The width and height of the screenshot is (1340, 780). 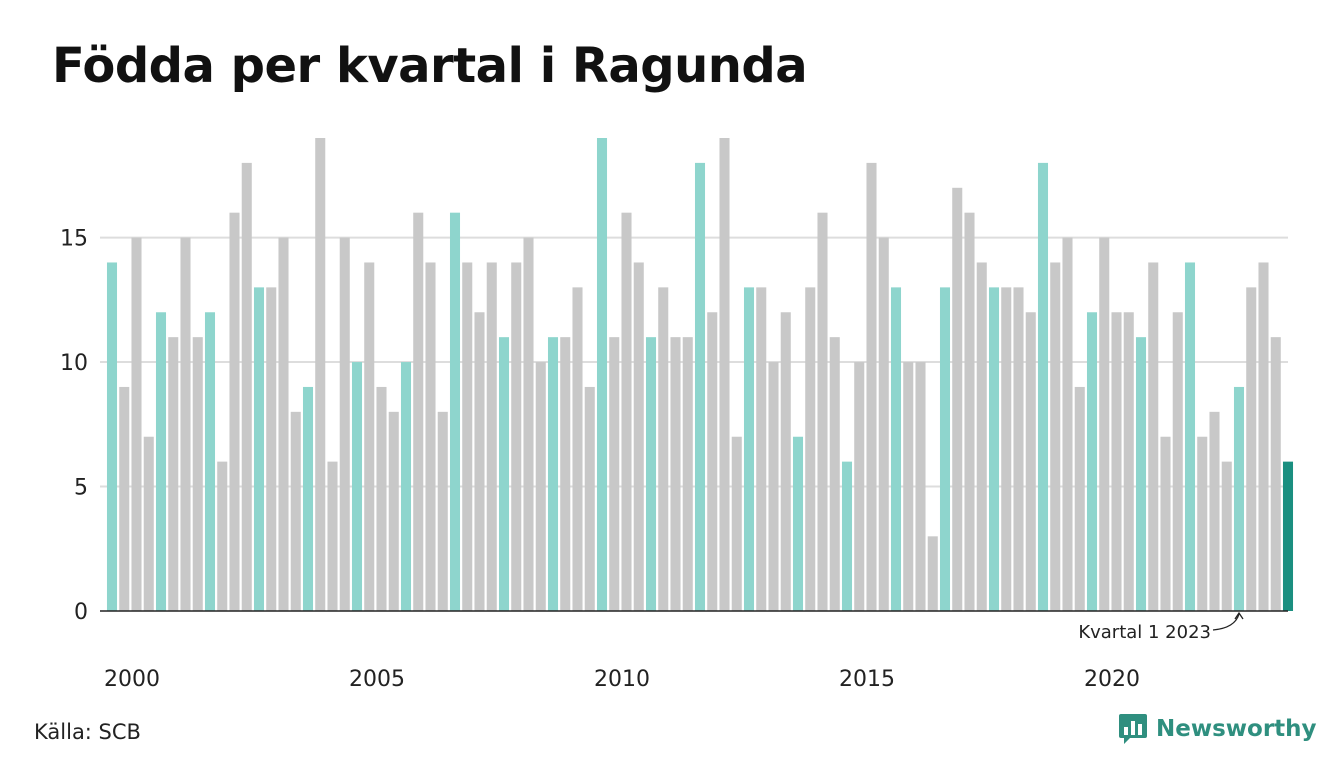 What do you see at coordinates (87, 732) in the screenshot?
I see `source-note: Källa: SCB` at bounding box center [87, 732].